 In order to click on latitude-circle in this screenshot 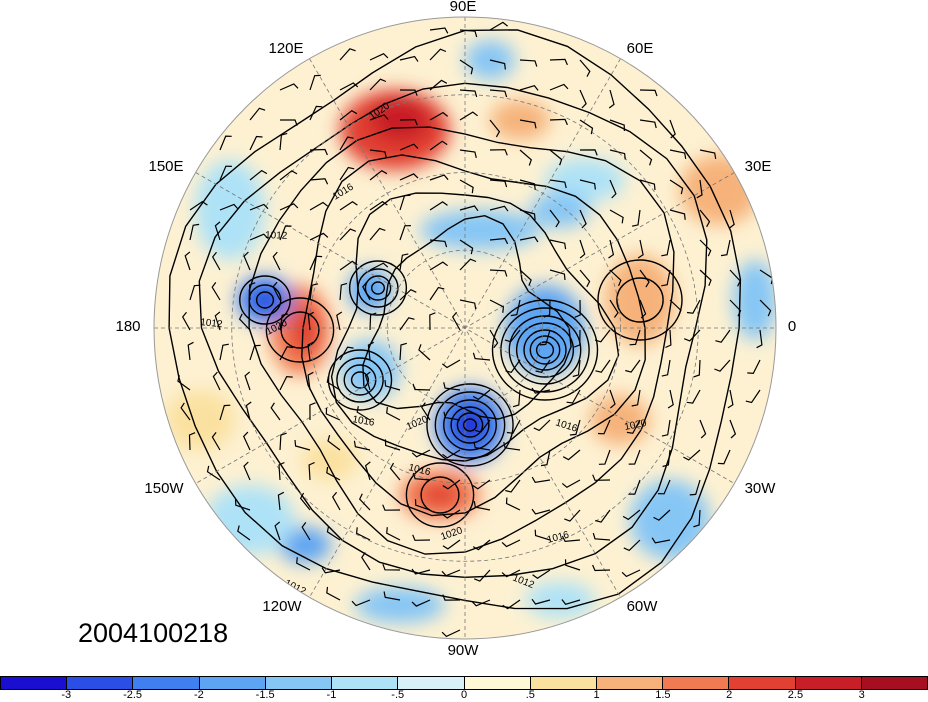, I will do `click(465, 328)`.